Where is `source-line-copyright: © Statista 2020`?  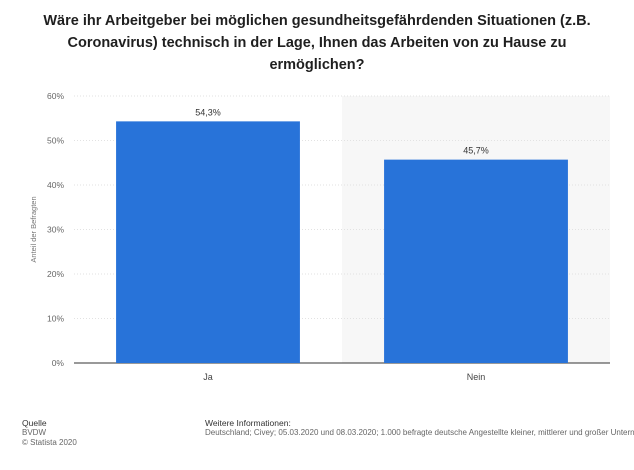 source-line-copyright: © Statista 2020 is located at coordinates (49, 442).